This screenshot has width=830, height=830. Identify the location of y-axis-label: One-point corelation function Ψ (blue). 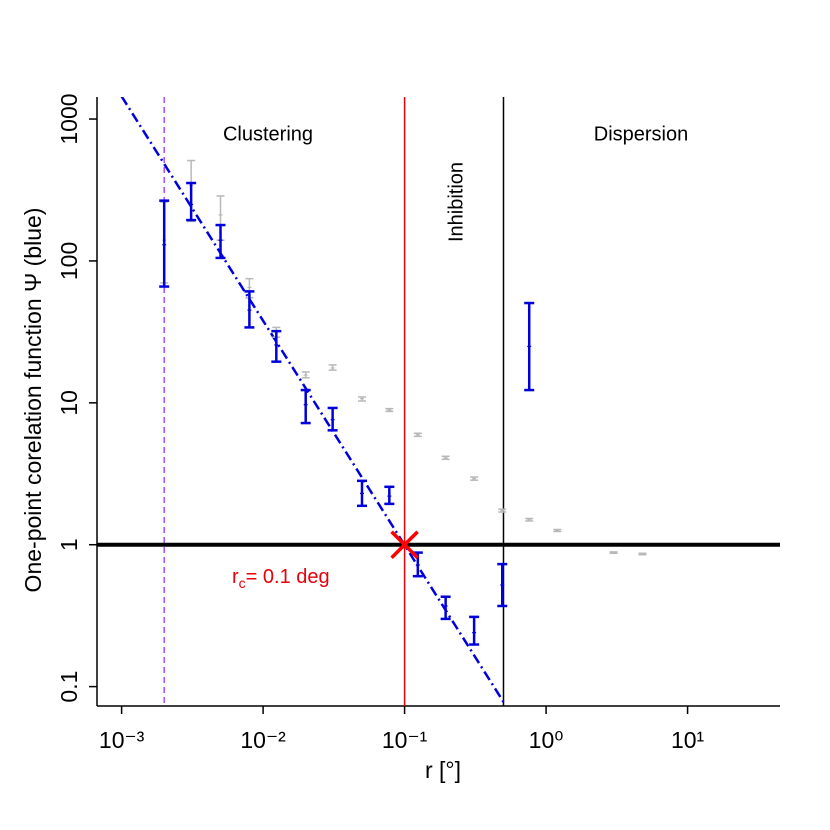
(33, 400).